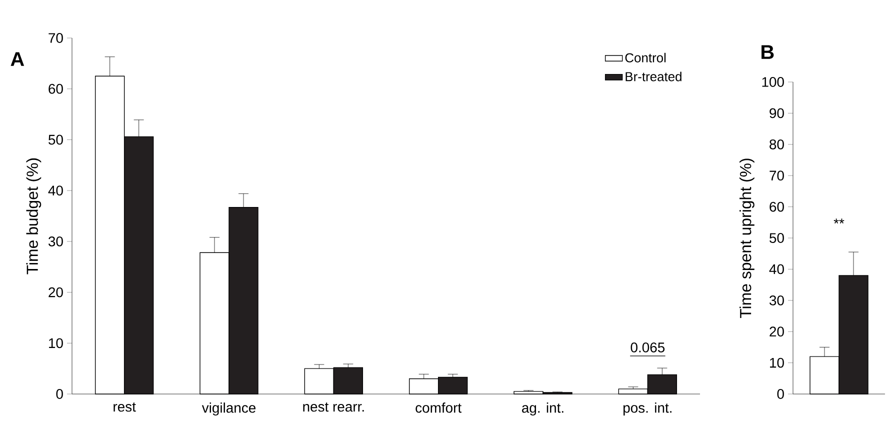  Describe the element at coordinates (648, 409) in the screenshot. I see `x-tick-label: pos. int.` at that location.